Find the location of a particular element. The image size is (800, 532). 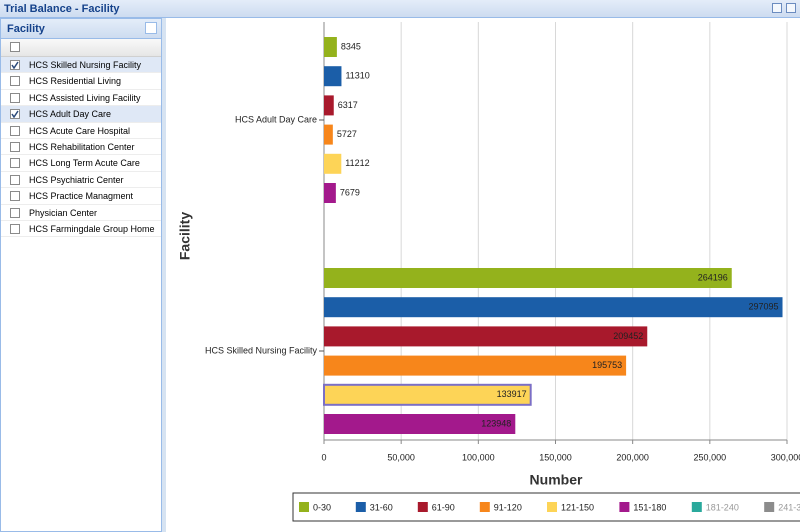

value-label: 11310 is located at coordinates (357, 76).